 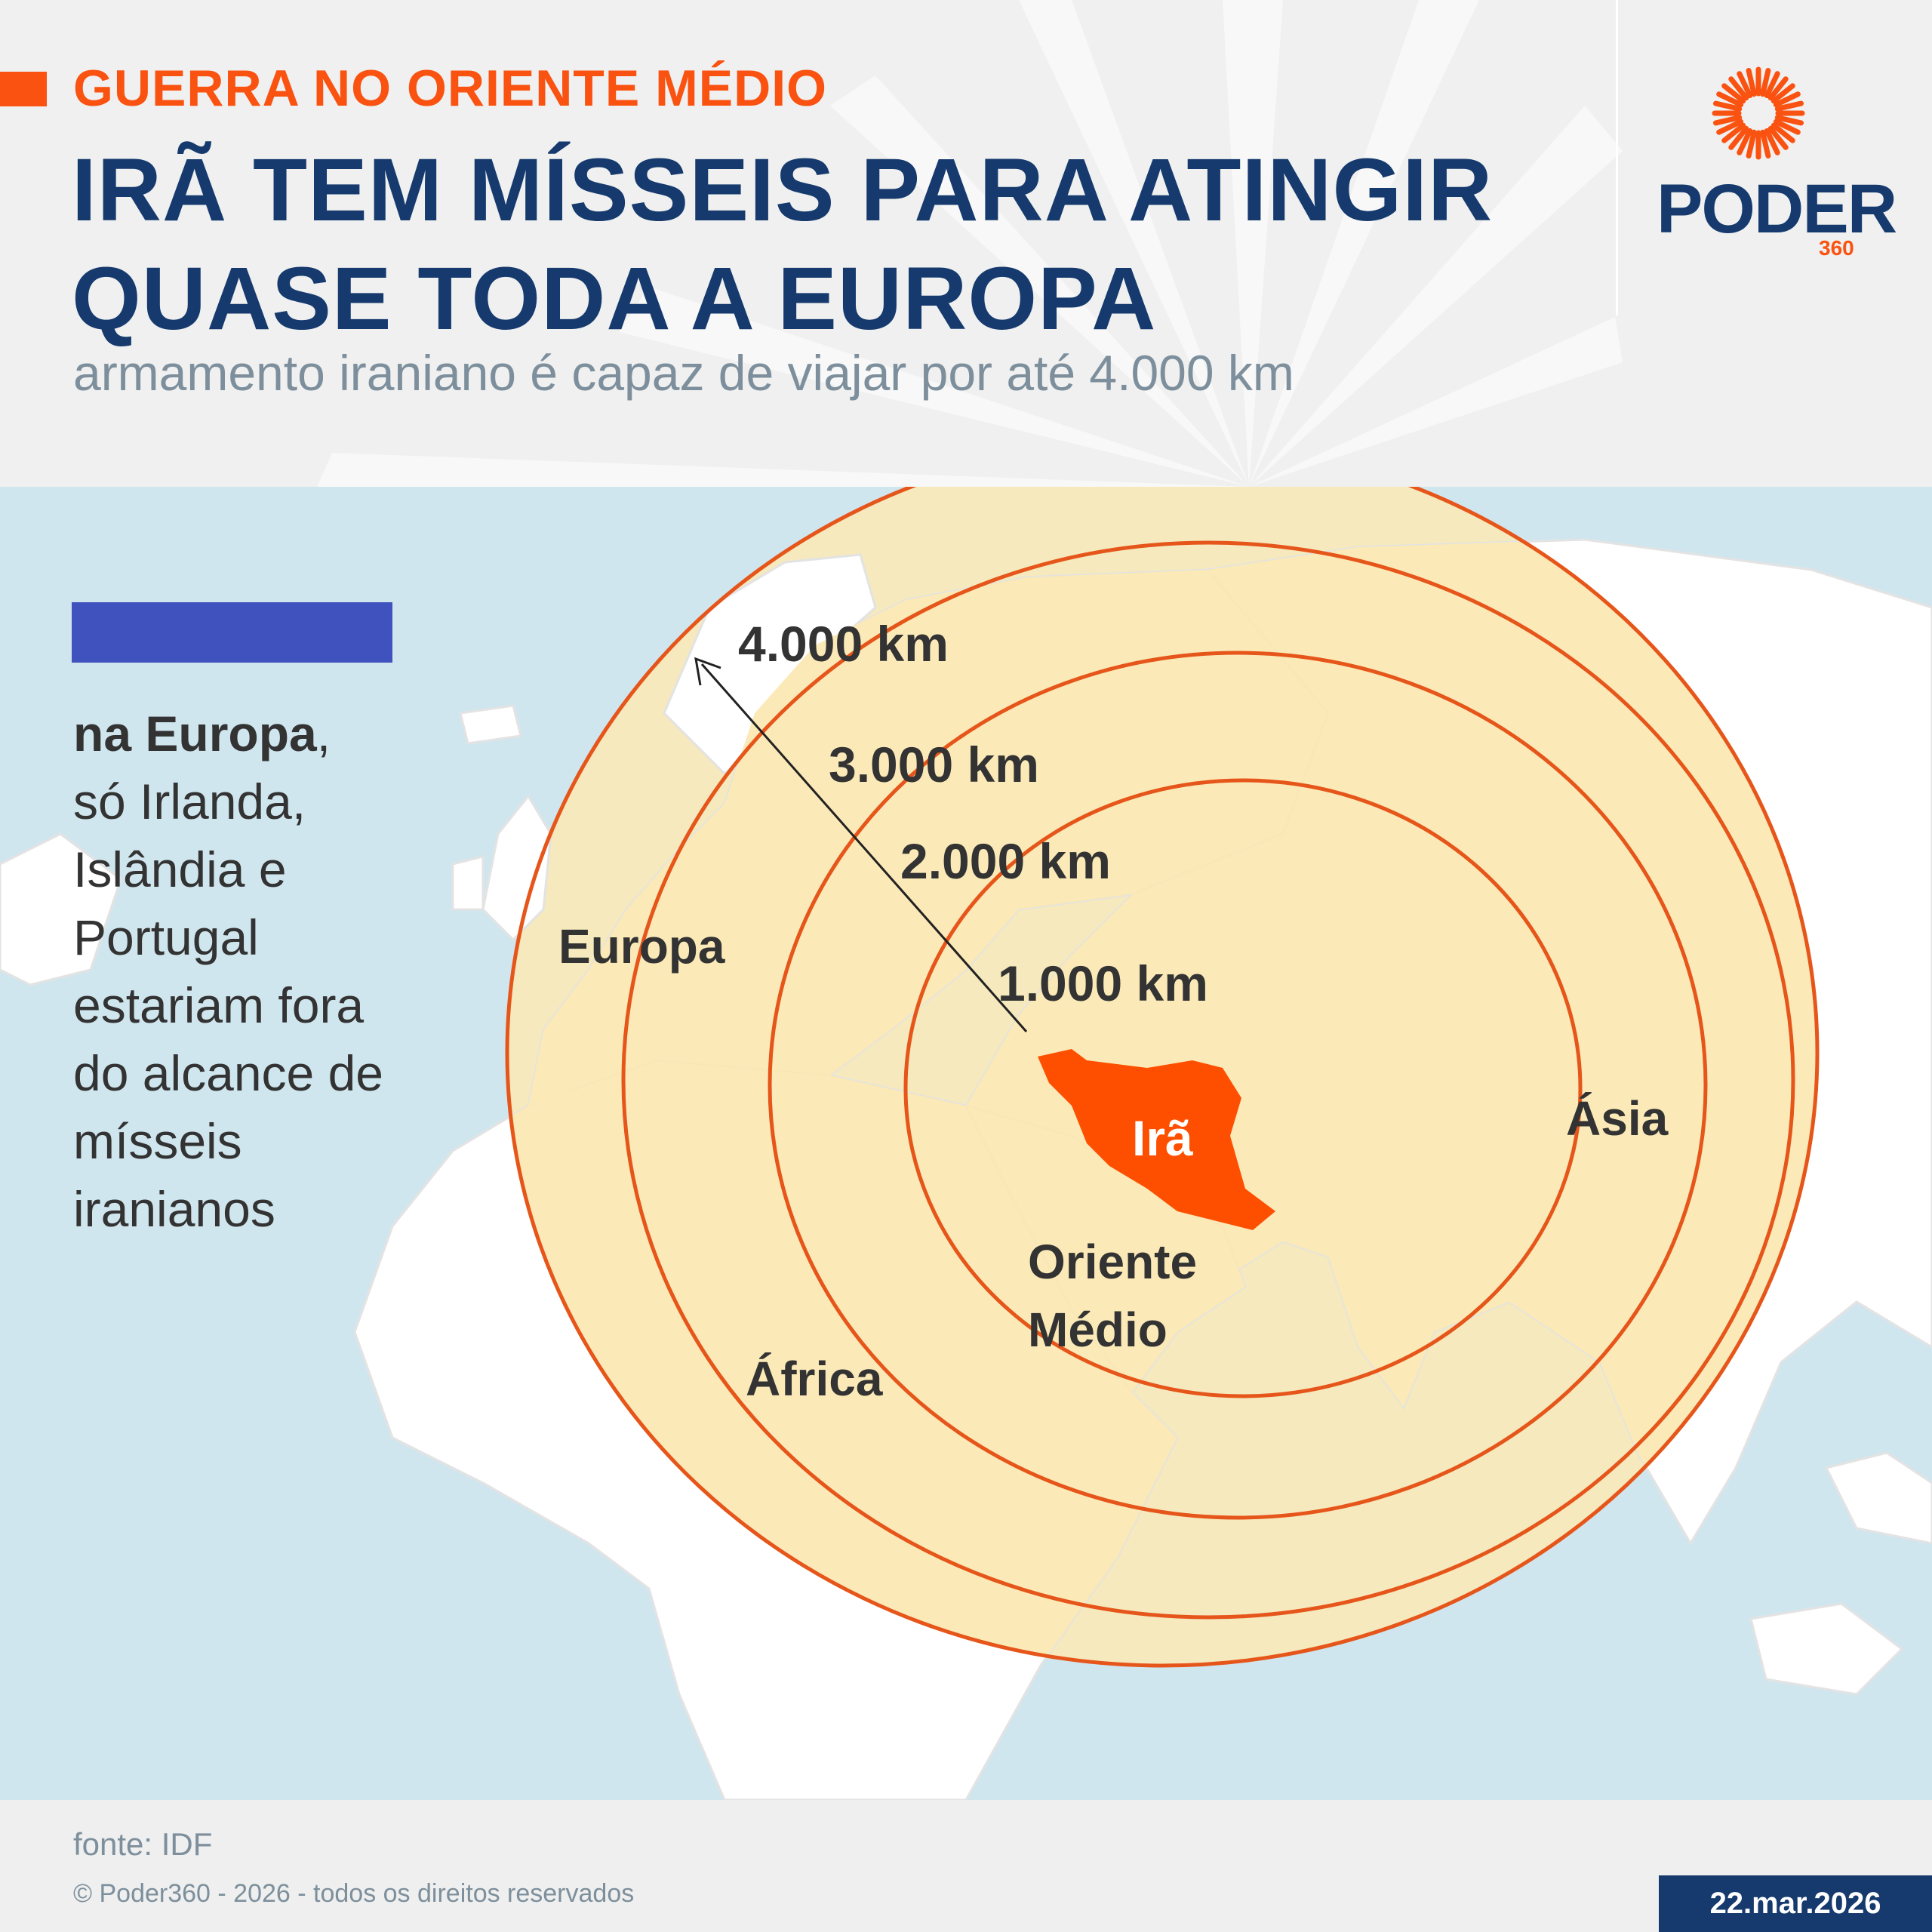 I want to click on range-label-1000km: 1.000 km, so click(x=1103, y=983).